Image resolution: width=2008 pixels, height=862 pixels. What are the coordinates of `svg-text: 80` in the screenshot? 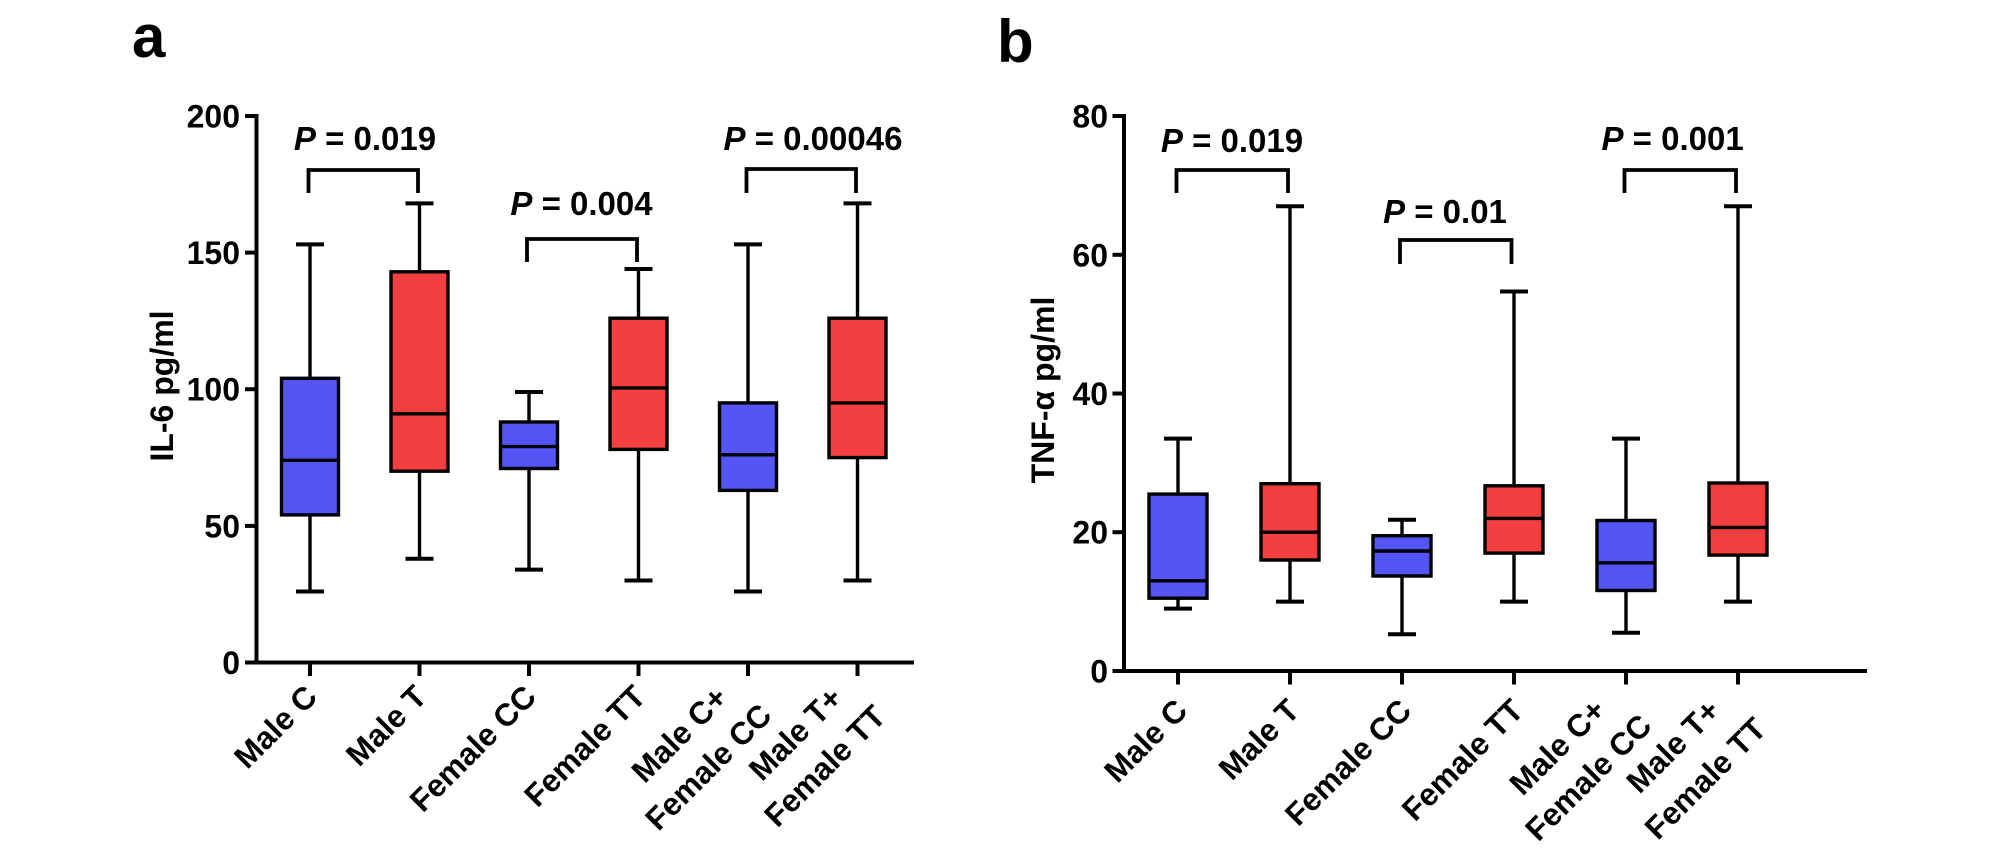 It's located at (1090, 117).